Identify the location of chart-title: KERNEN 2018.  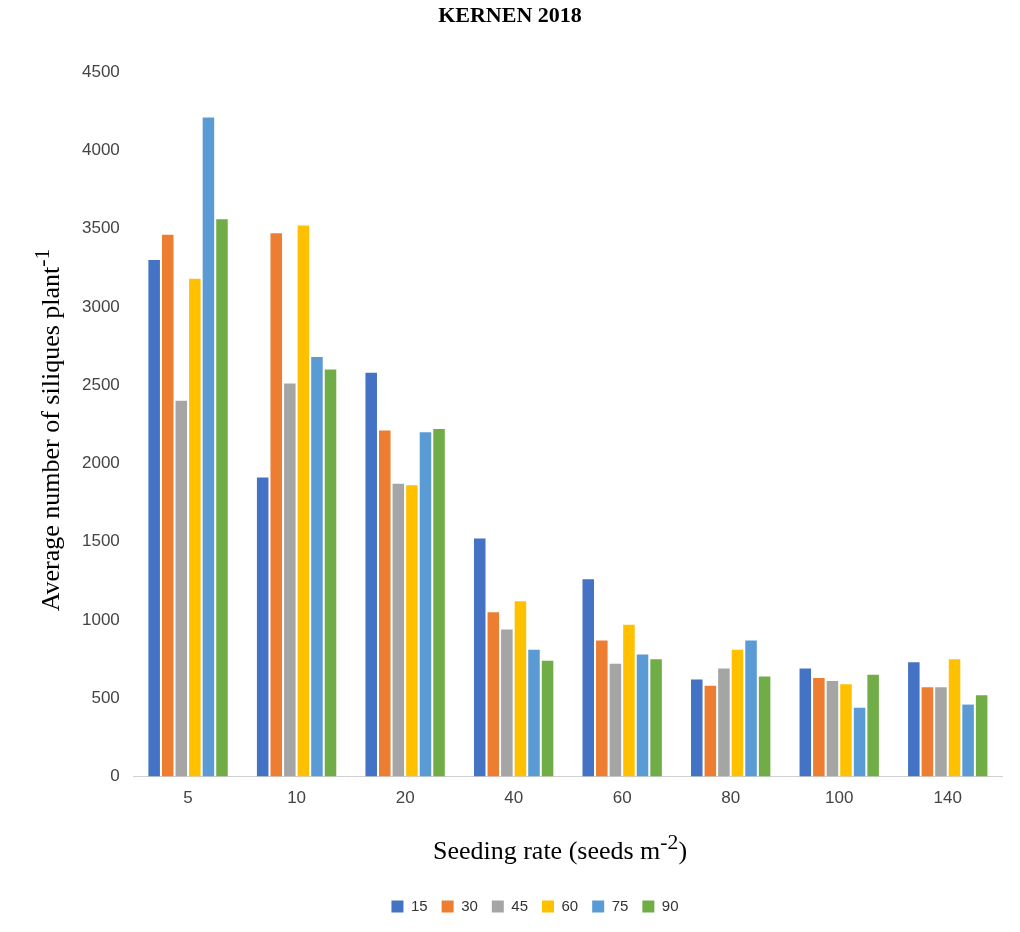
(510, 15).